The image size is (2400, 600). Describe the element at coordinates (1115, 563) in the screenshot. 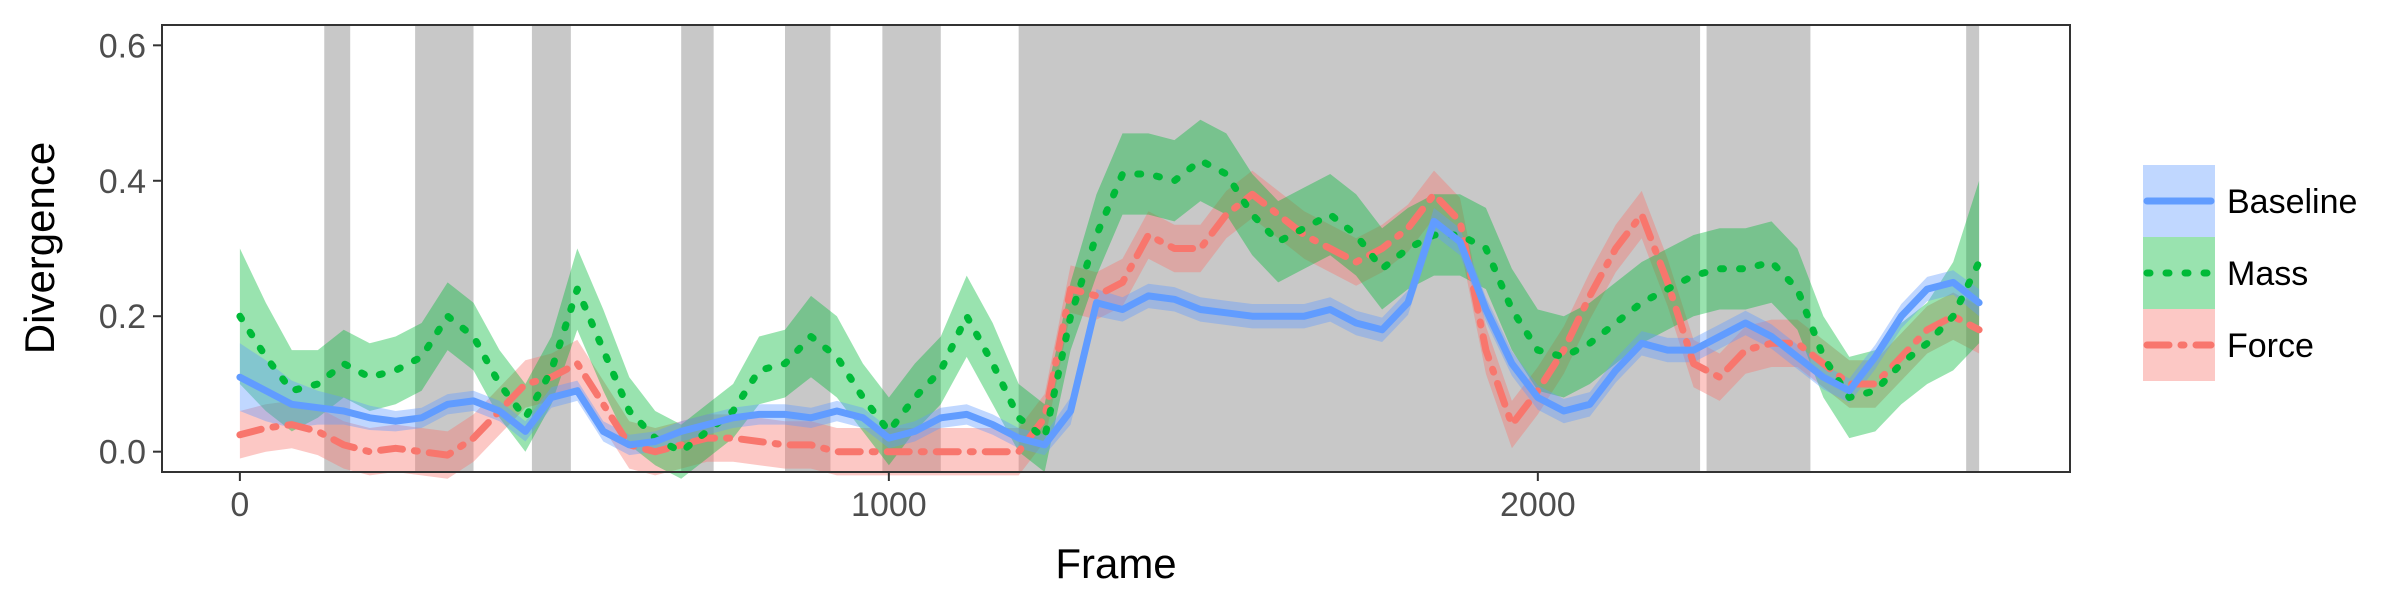

I see `x-axis-title: Frame` at that location.